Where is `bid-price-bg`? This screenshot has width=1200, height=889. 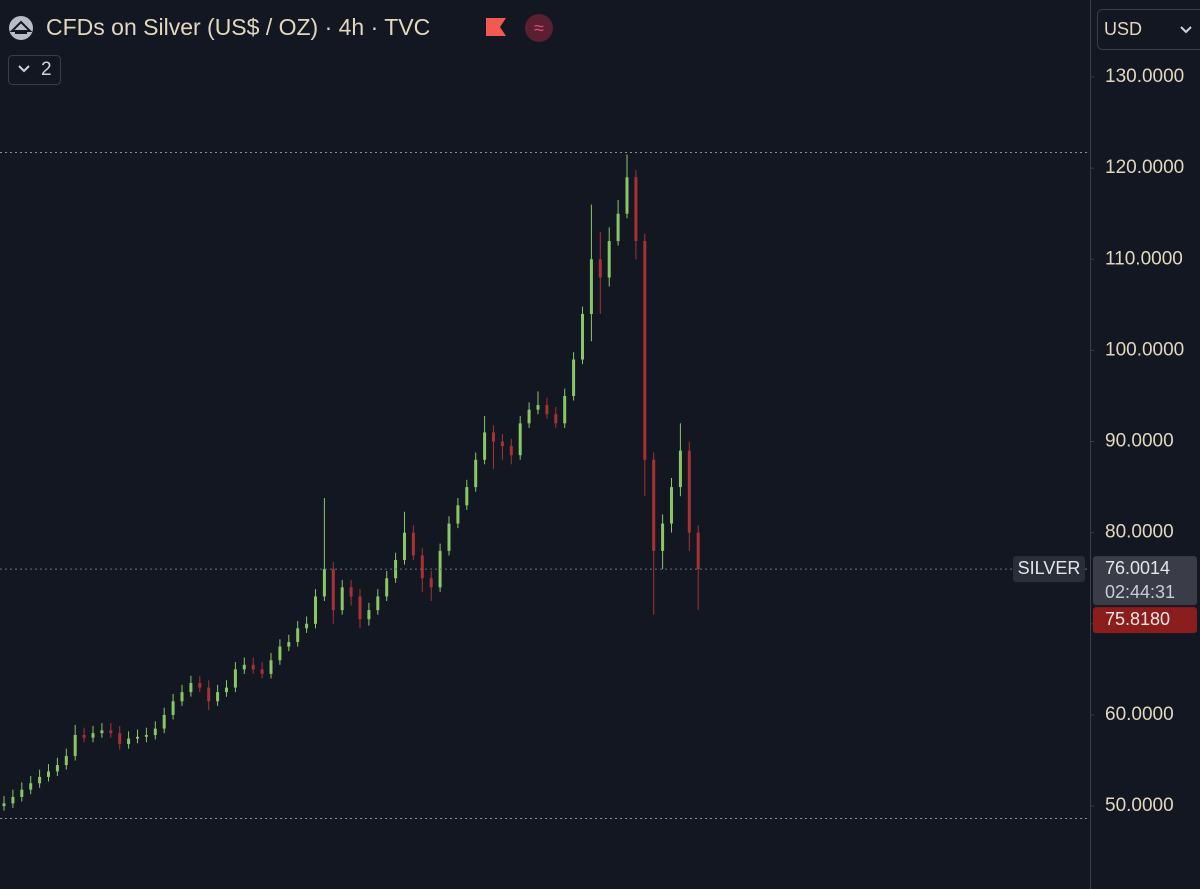 bid-price-bg is located at coordinates (1145, 620).